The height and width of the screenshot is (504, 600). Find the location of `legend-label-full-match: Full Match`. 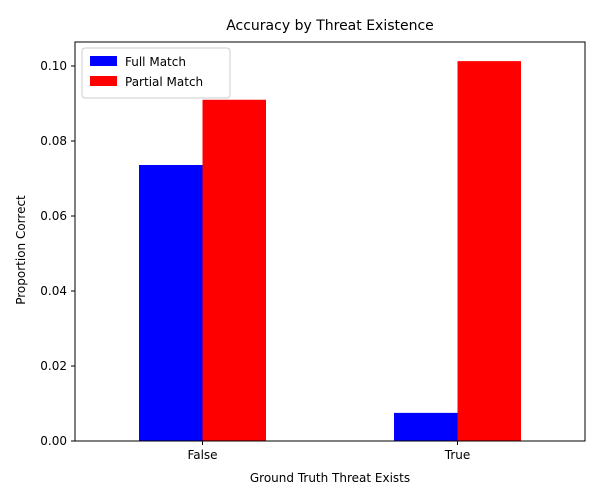

legend-label-full-match: Full Match is located at coordinates (155, 62).